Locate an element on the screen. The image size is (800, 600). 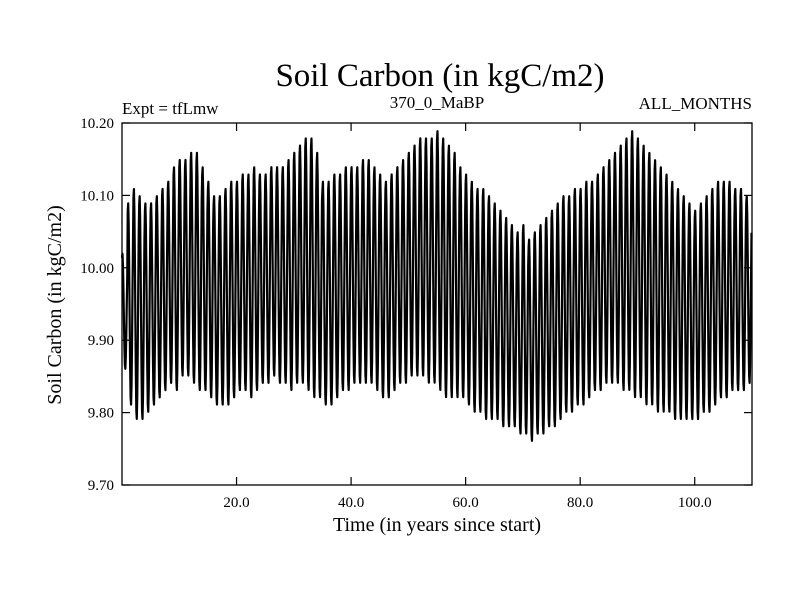
x-tick-label: 40.0 is located at coordinates (351, 503).